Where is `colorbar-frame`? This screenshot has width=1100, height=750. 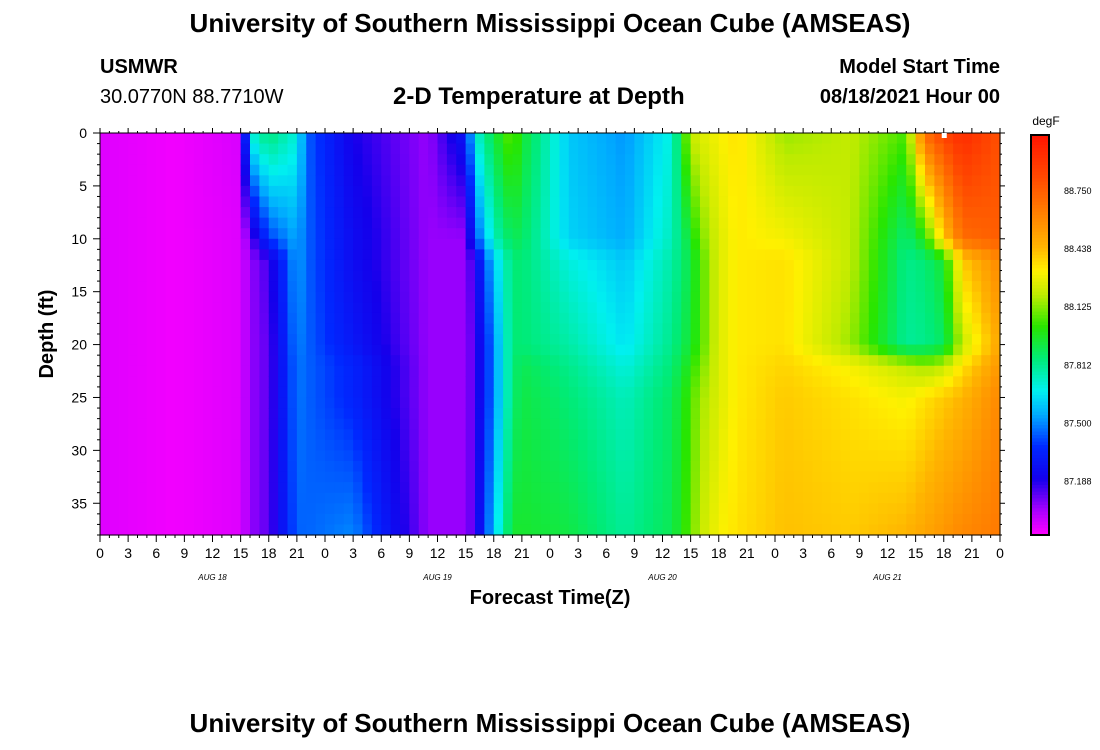
colorbar-frame is located at coordinates (1040, 335).